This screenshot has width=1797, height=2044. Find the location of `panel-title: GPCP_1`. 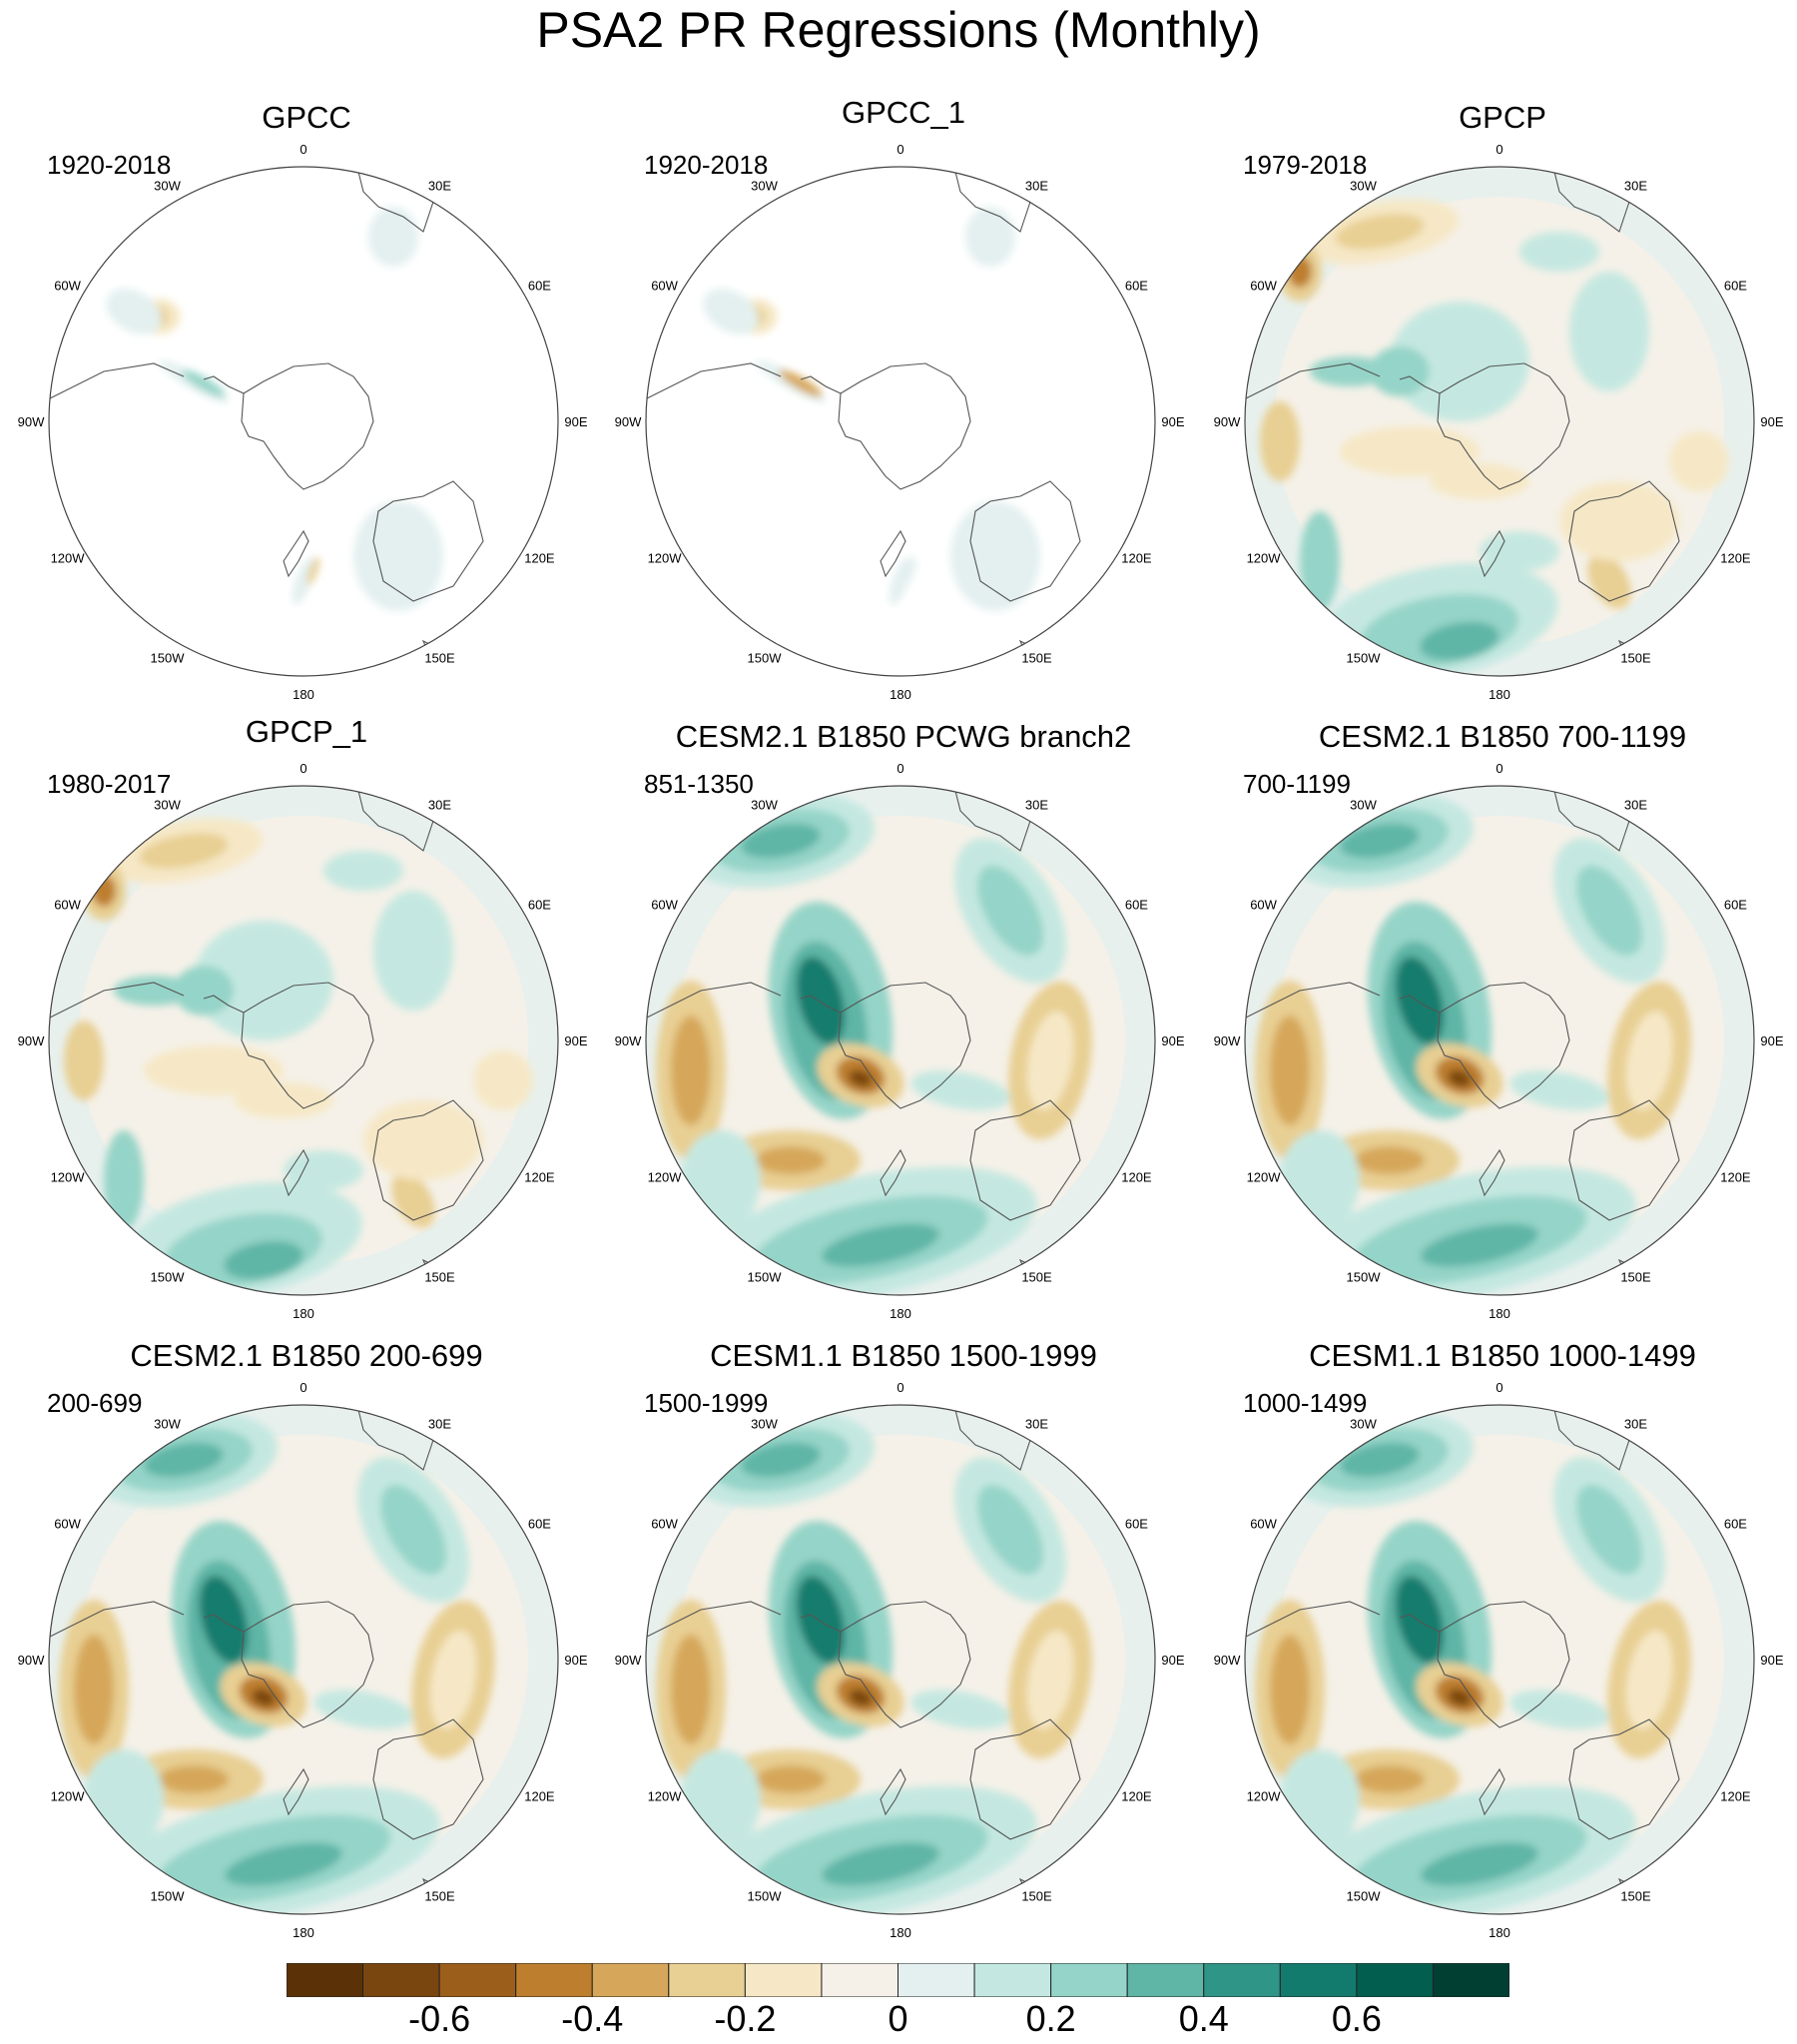

panel-title: GPCP_1 is located at coordinates (306, 731).